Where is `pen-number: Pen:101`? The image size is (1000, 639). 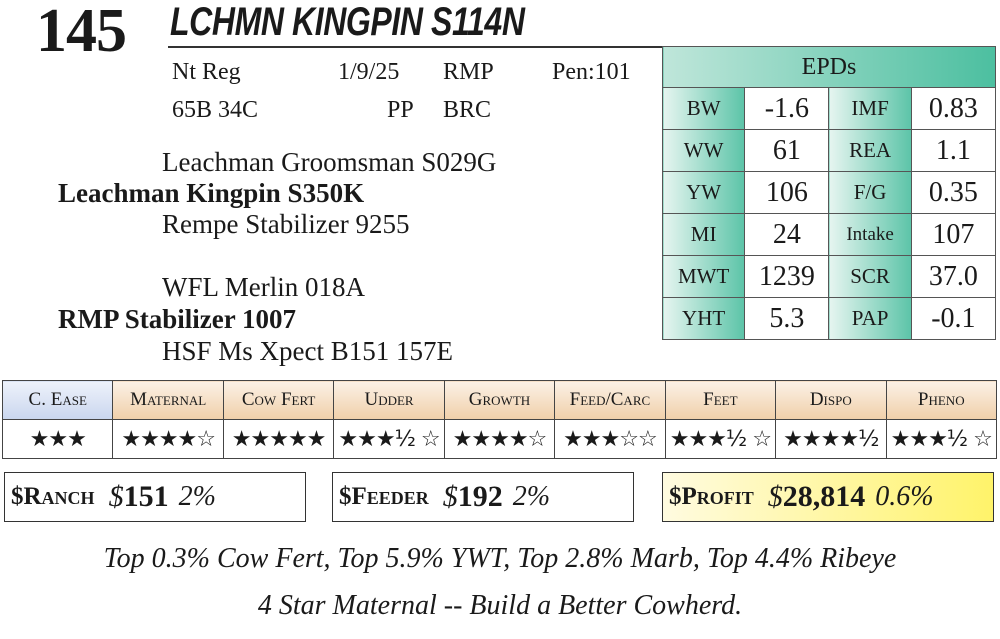 pen-number: Pen:101 is located at coordinates (591, 72).